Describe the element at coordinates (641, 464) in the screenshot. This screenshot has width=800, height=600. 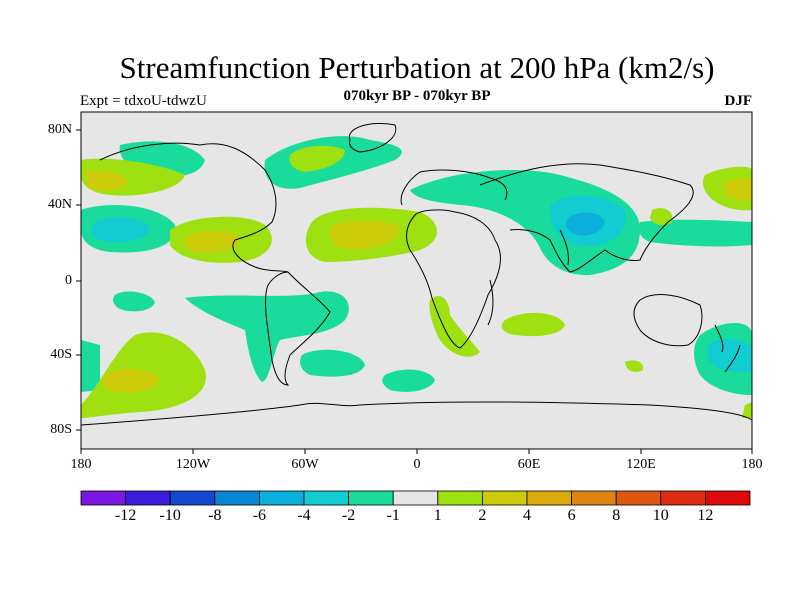
I see `lon-label-120e: 120E` at that location.